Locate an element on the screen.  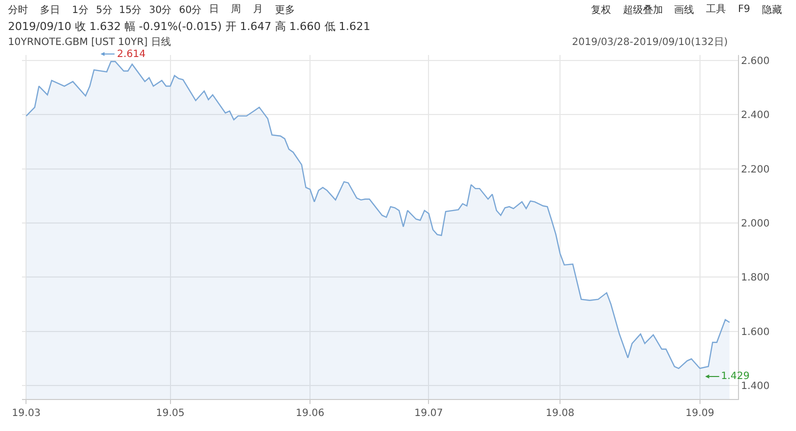
annotation: 1.429 is located at coordinates (735, 376).